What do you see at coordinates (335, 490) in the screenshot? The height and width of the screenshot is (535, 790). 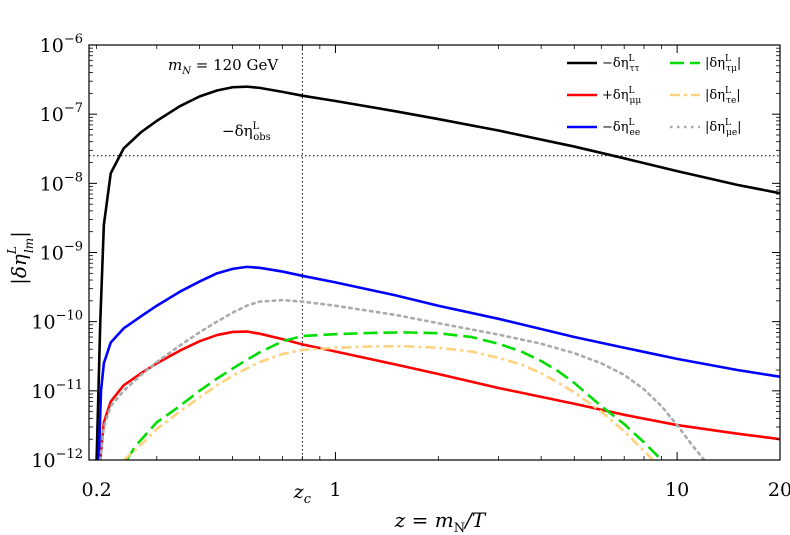 I see `x-tick-label: 1` at bounding box center [335, 490].